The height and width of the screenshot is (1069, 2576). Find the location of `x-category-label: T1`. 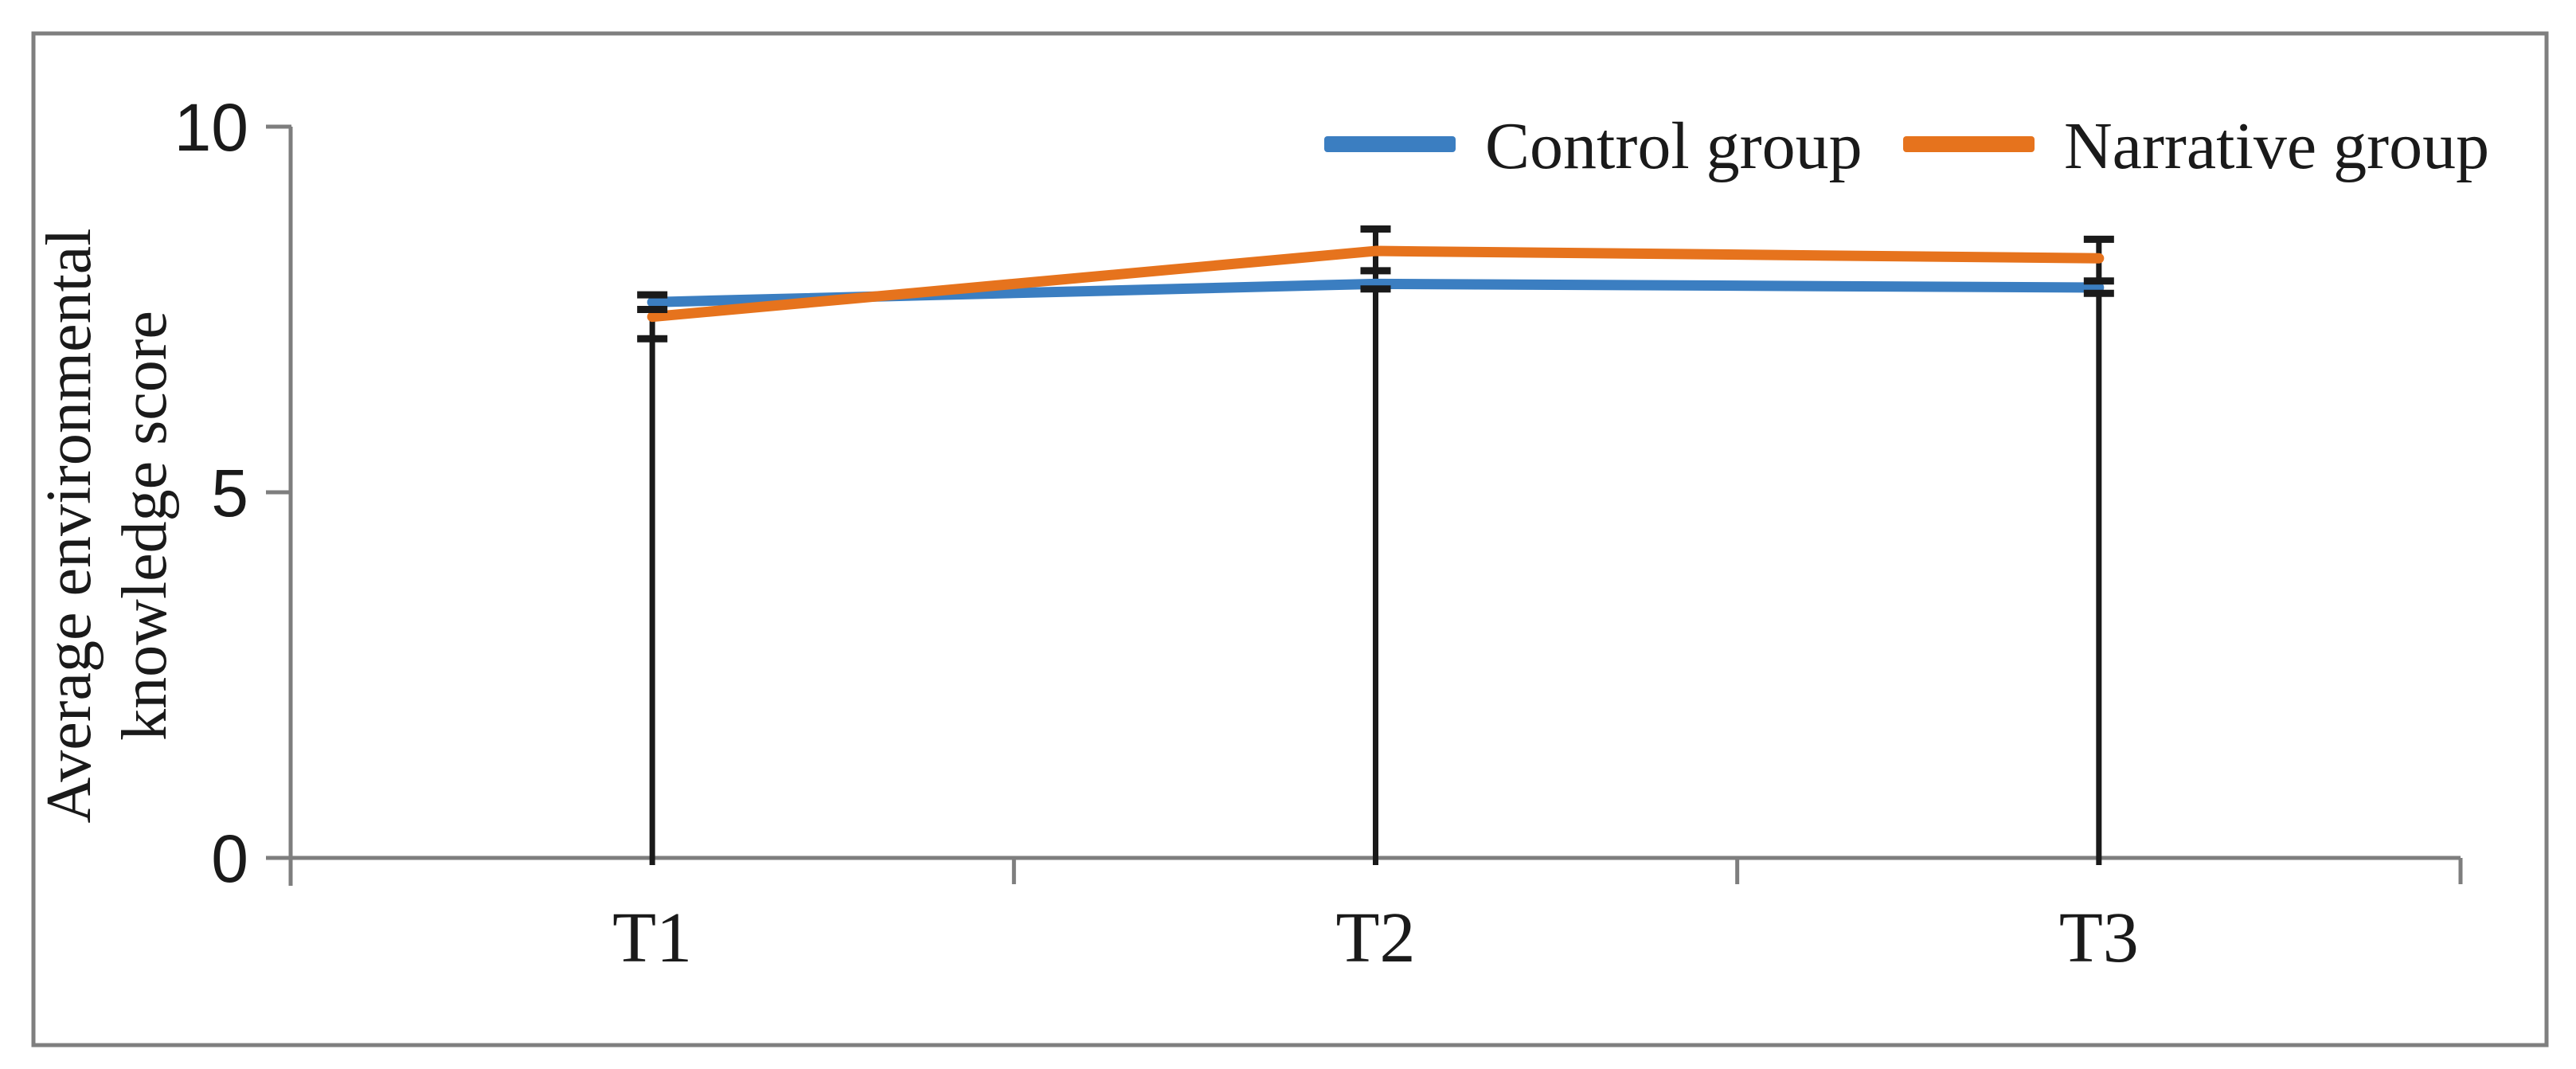

x-category-label: T1 is located at coordinates (652, 938).